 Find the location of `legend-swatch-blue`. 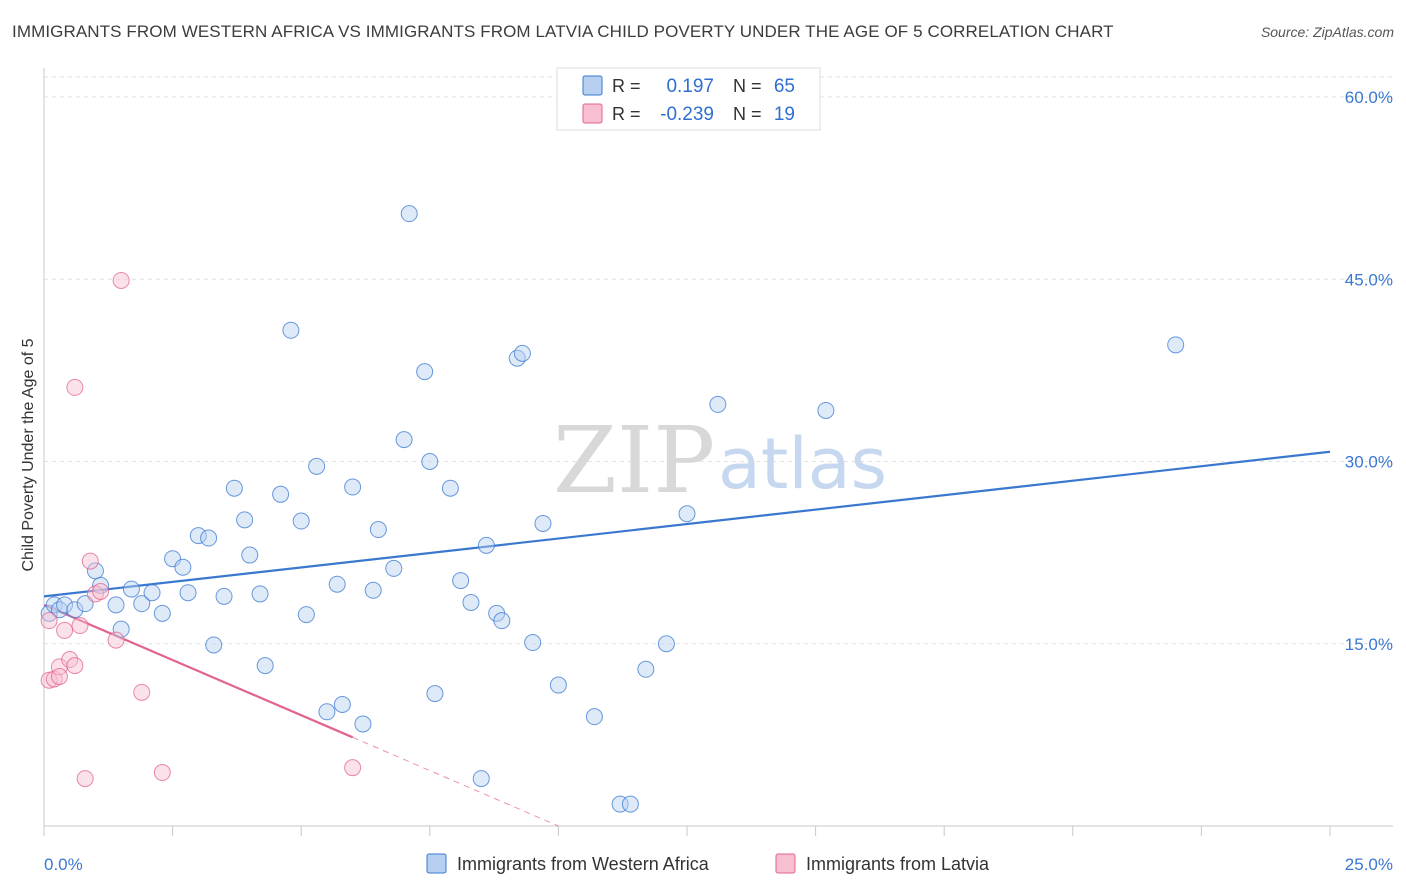

legend-swatch-blue is located at coordinates (592, 85).